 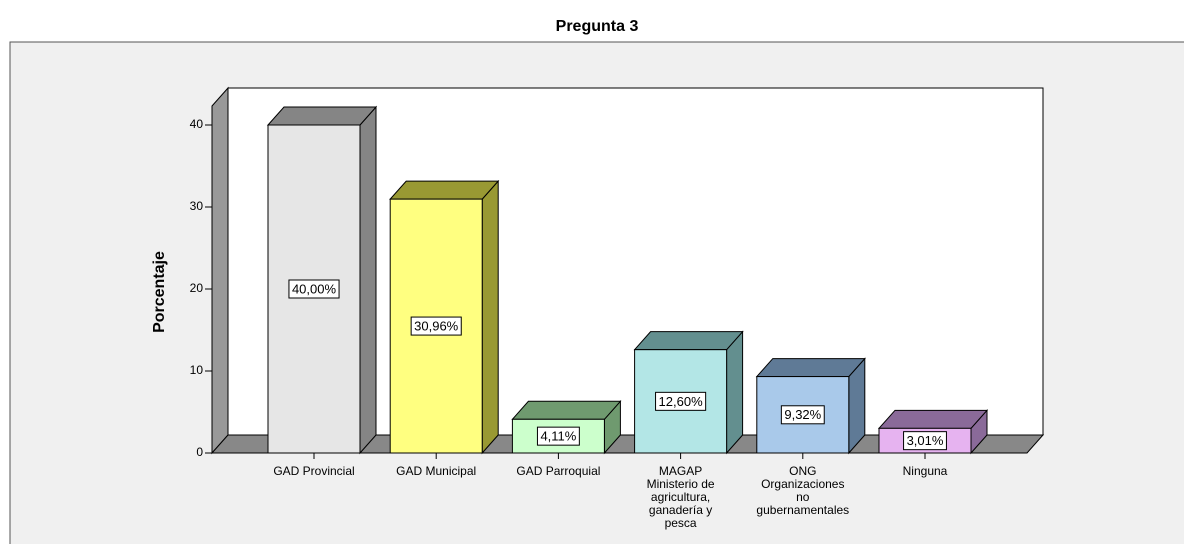 I want to click on bar, so click(x=558, y=436).